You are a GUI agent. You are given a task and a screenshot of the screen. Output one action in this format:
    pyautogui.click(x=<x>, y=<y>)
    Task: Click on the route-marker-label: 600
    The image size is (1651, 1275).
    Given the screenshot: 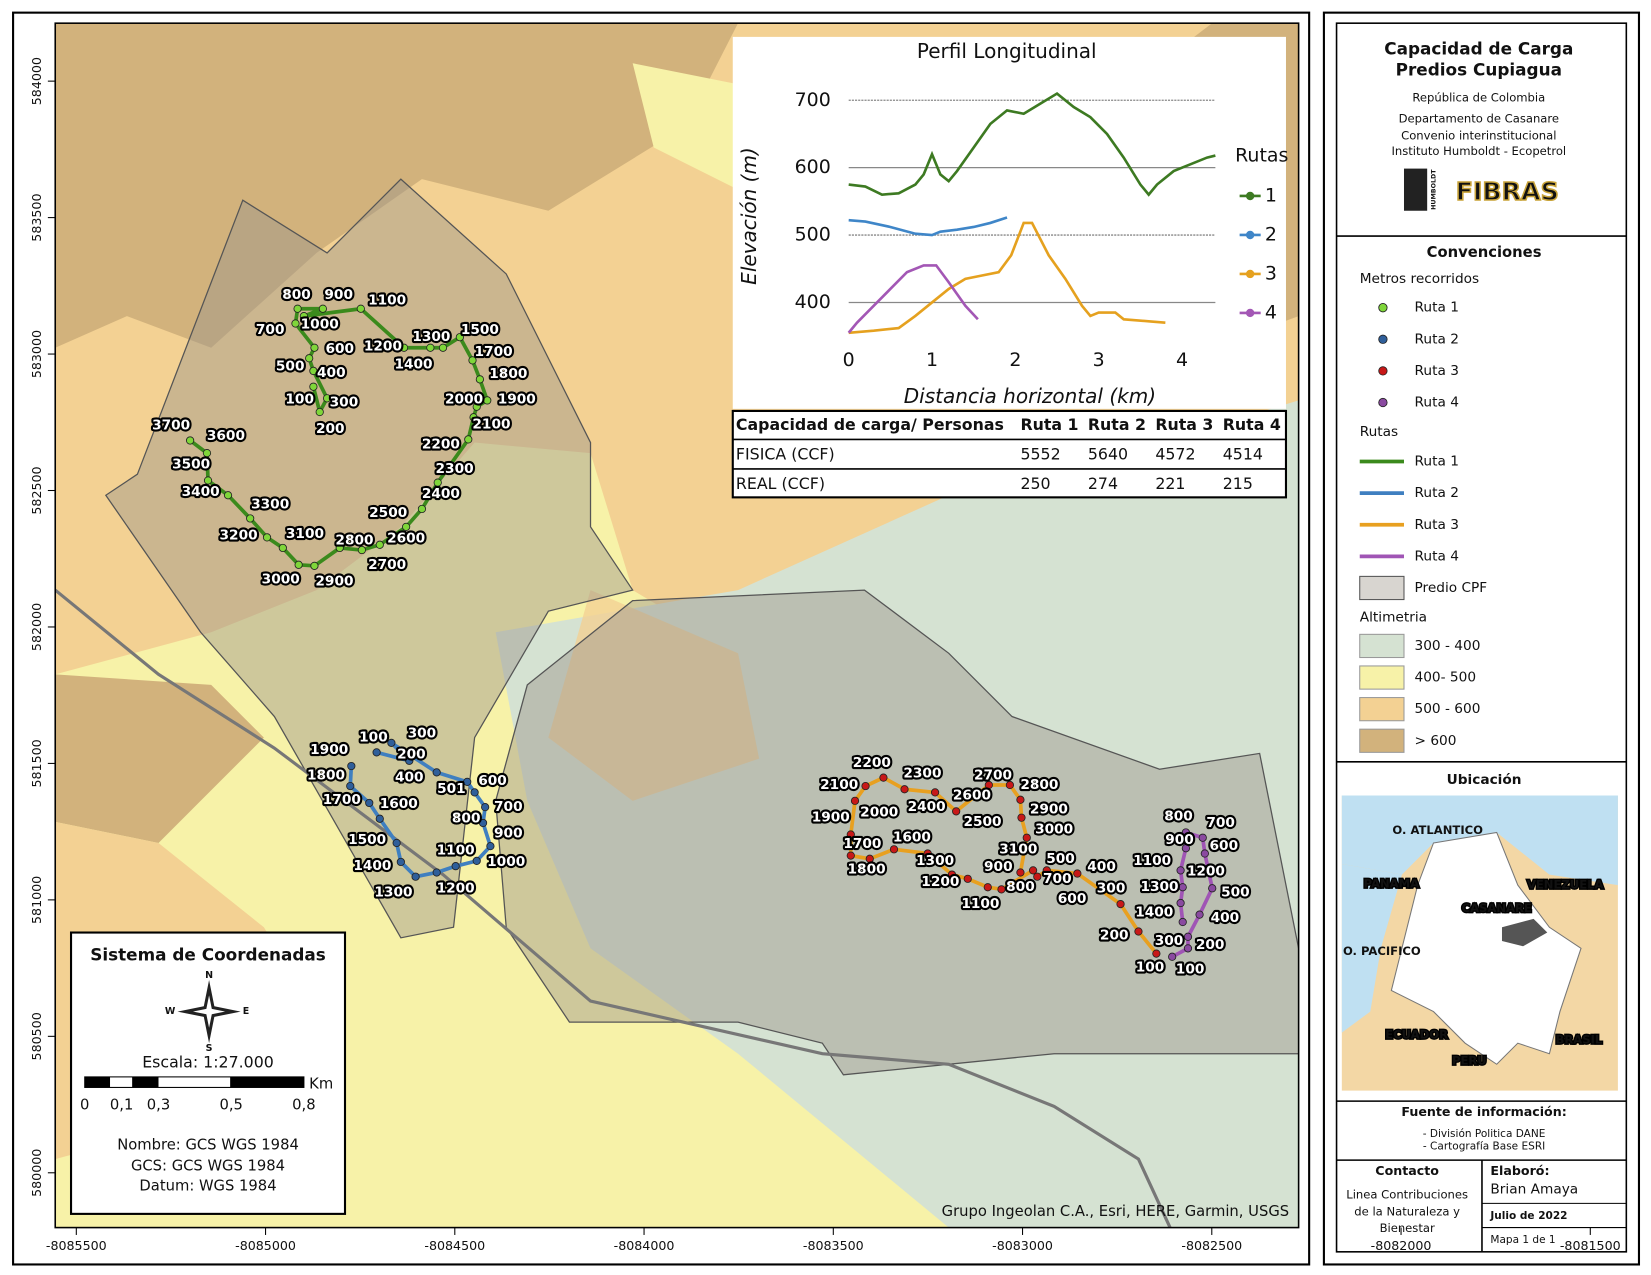 What is the action you would take?
    pyautogui.click(x=1224, y=846)
    